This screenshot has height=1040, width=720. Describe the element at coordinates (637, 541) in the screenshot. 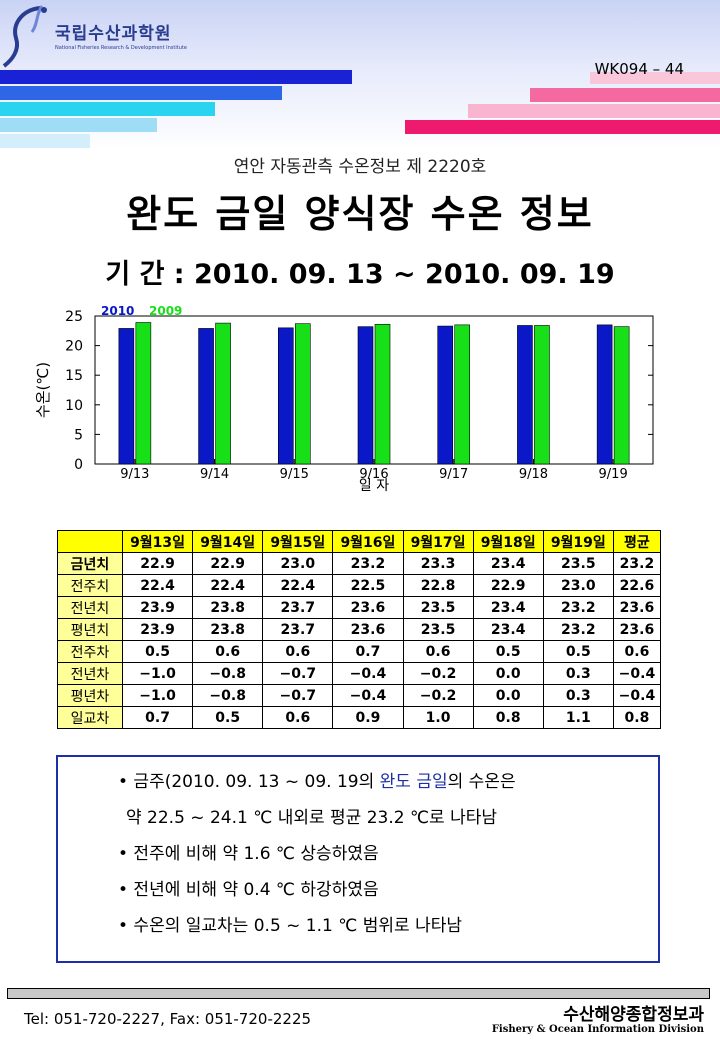

I see `table-header-cell: 평균` at that location.